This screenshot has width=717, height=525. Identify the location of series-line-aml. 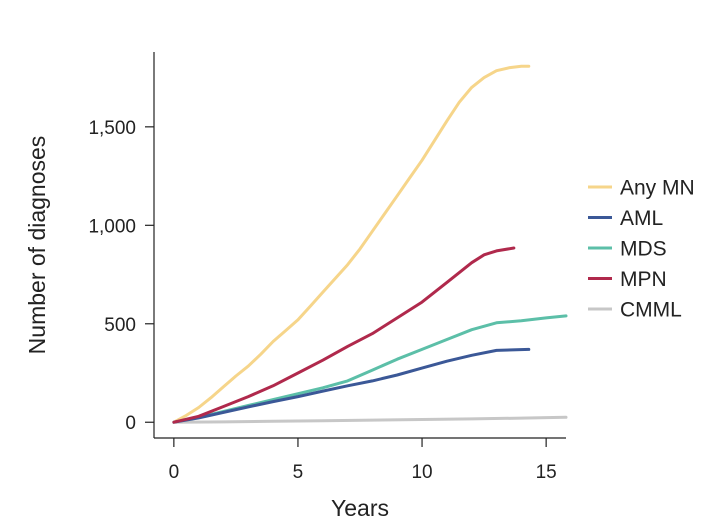
(351, 385).